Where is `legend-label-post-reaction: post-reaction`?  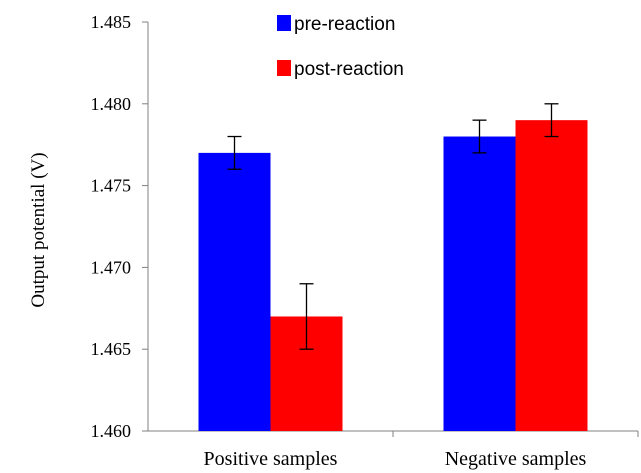
legend-label-post-reaction: post-reaction is located at coordinates (349, 69).